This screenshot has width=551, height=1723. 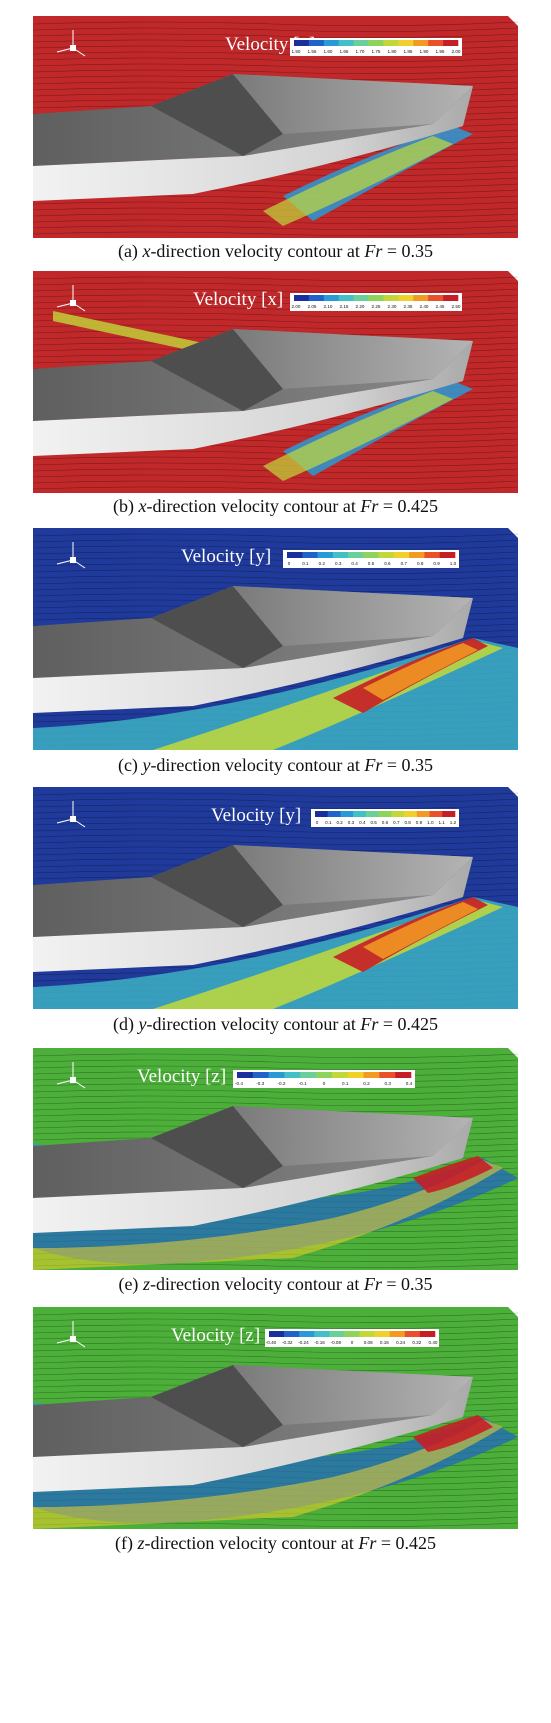 What do you see at coordinates (125, 506) in the screenshot?
I see `caption-prefix: (b)` at bounding box center [125, 506].